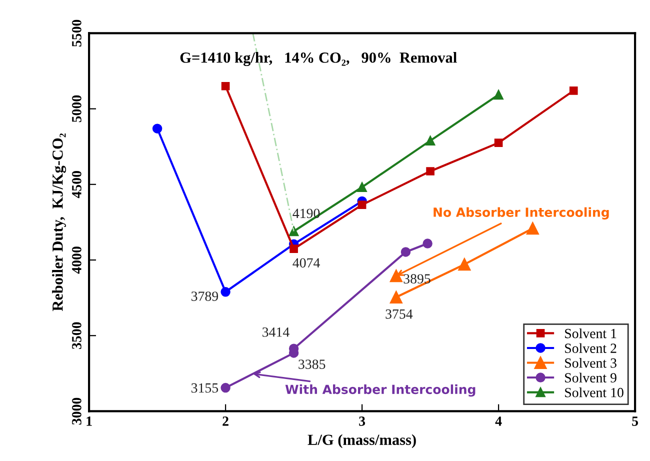  What do you see at coordinates (306, 213) in the screenshot?
I see `annotation: 4190` at bounding box center [306, 213].